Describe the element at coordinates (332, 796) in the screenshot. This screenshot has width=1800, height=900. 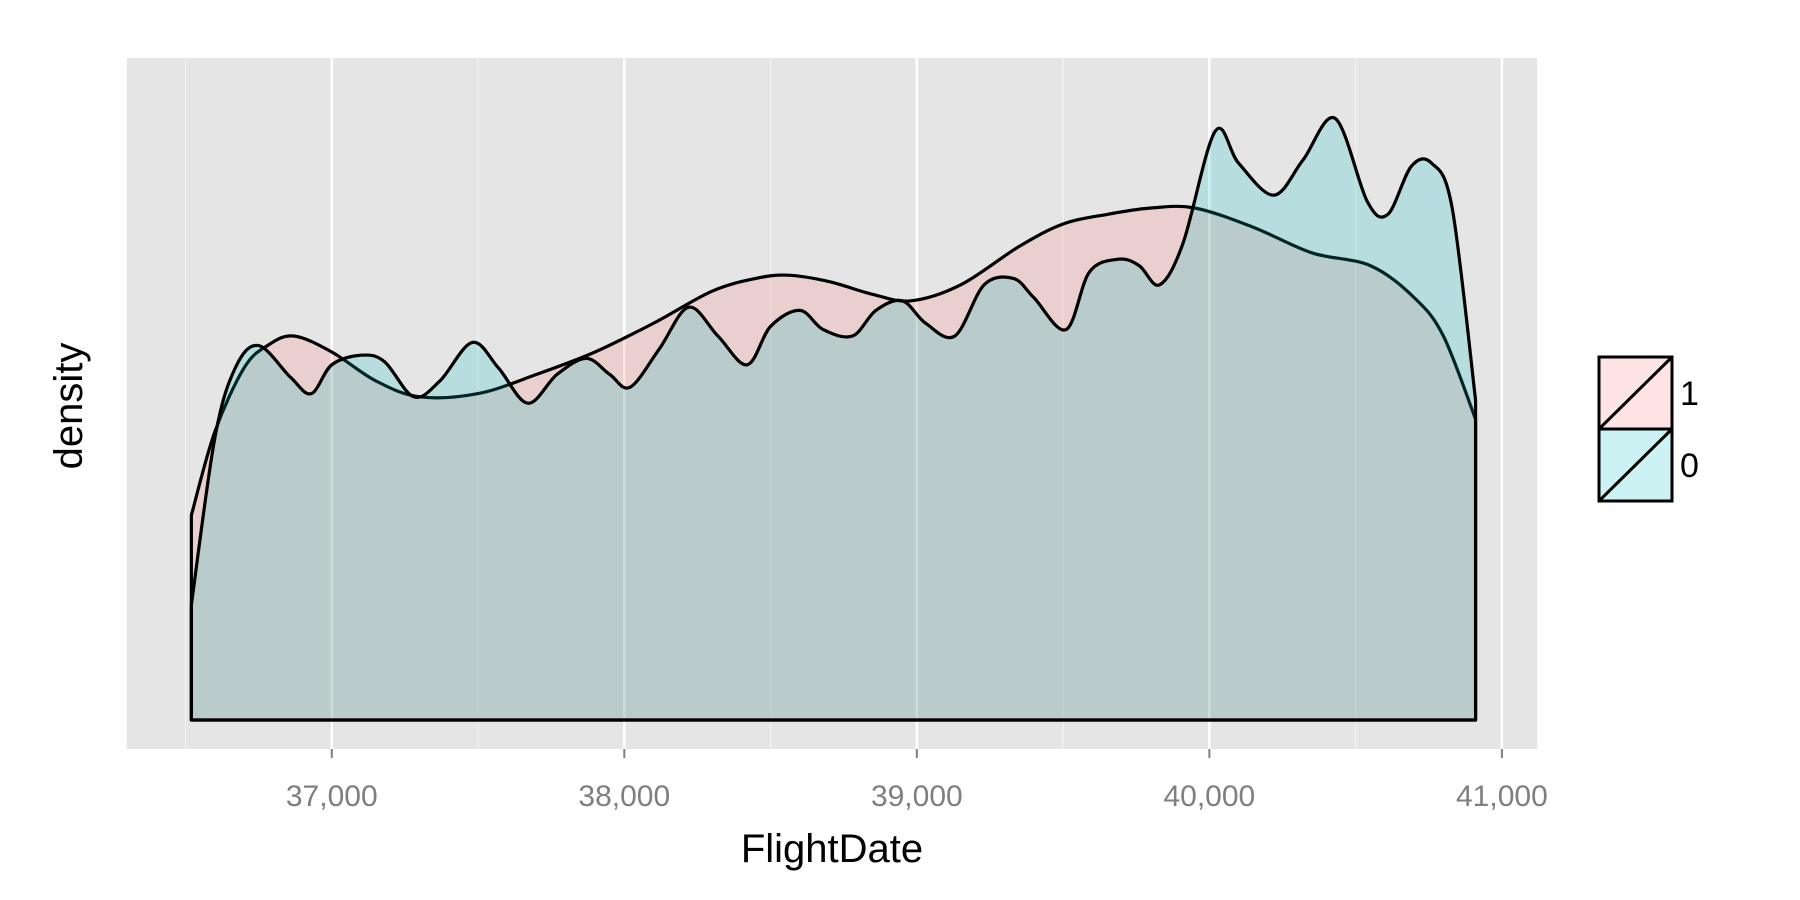
I see `x-tick-label: 37,000` at that location.